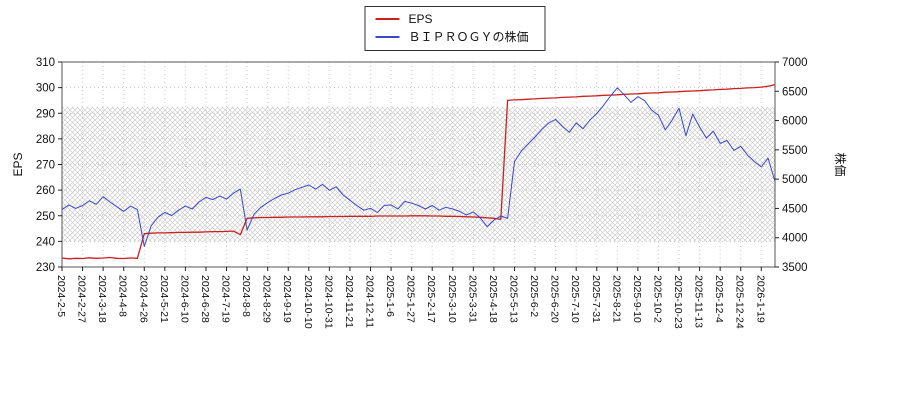  What do you see at coordinates (555, 299) in the screenshot?
I see `x-axis-tick-label: 2025-6-20` at bounding box center [555, 299].